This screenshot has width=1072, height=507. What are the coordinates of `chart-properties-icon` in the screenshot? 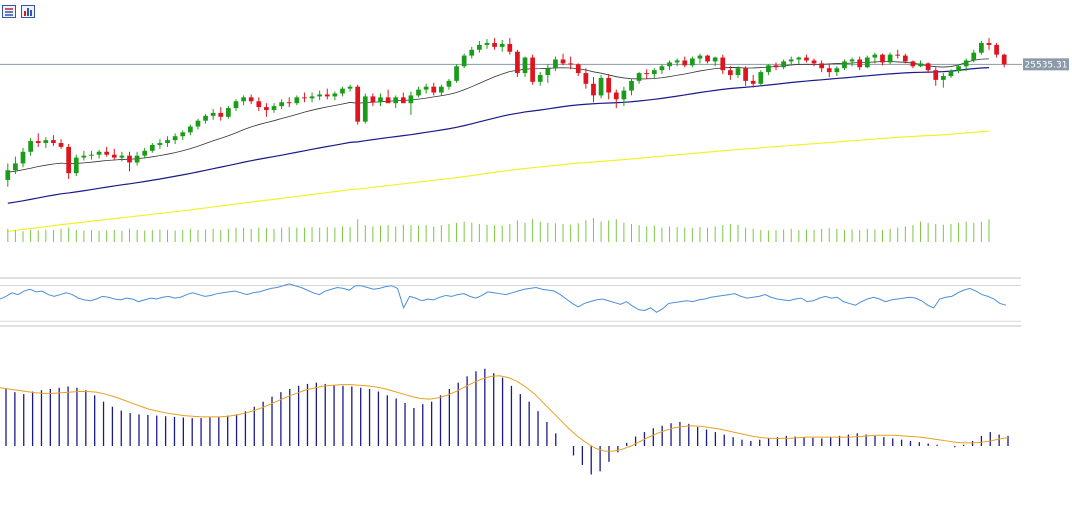 It's located at (28, 10).